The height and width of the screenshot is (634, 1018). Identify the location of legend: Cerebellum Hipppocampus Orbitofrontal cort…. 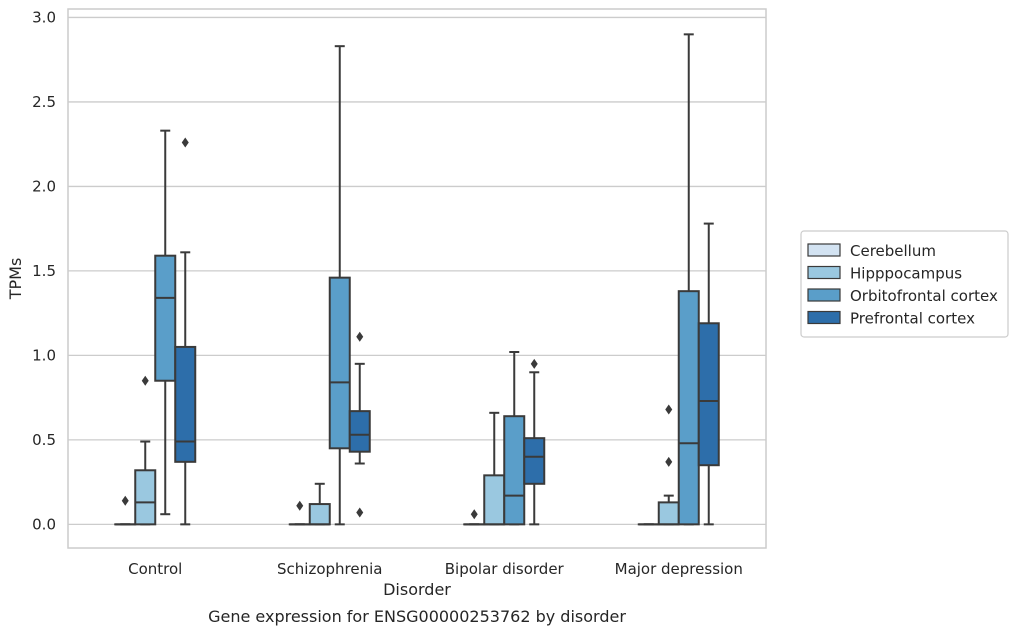
(904, 284).